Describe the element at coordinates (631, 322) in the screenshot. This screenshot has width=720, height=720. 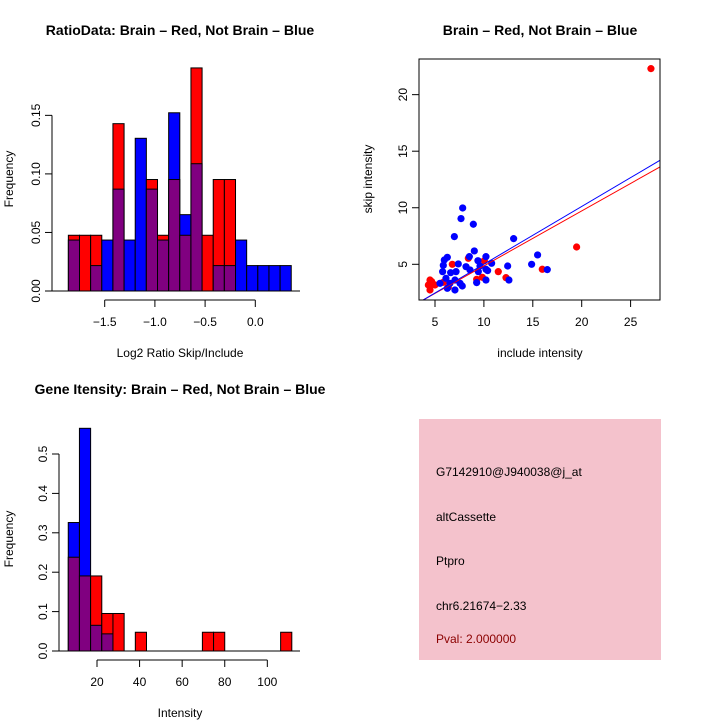
I see `x-tick-label: 25` at that location.